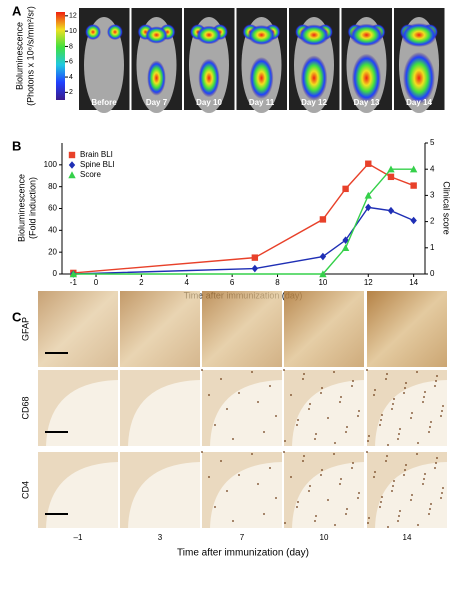 The height and width of the screenshot is (602, 458). Describe the element at coordinates (407, 537) in the screenshot. I see `column-label: 14` at that location.